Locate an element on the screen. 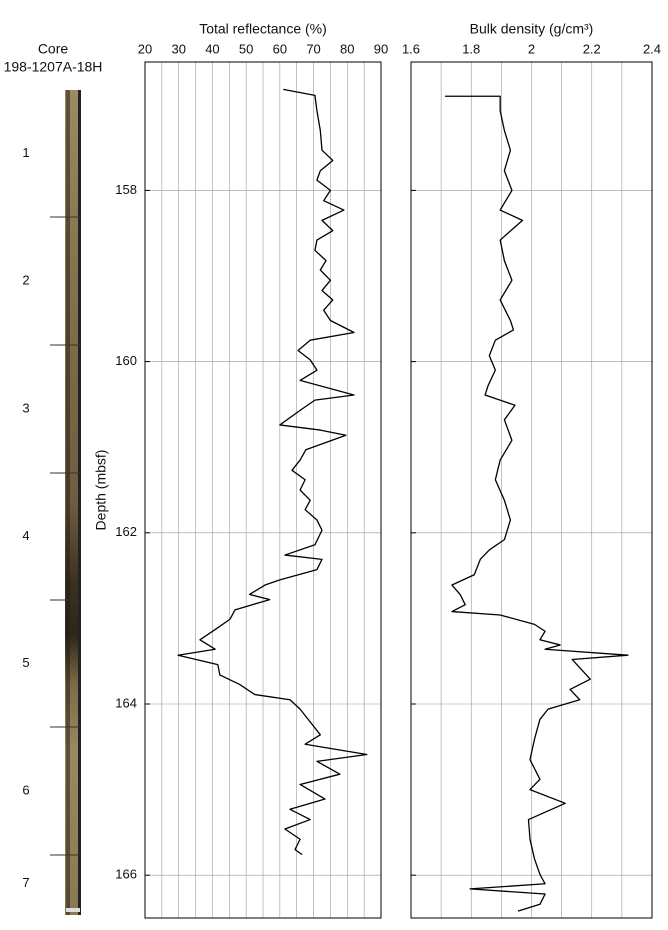 The width and height of the screenshot is (668, 930). section-label: 2 is located at coordinates (25, 279).